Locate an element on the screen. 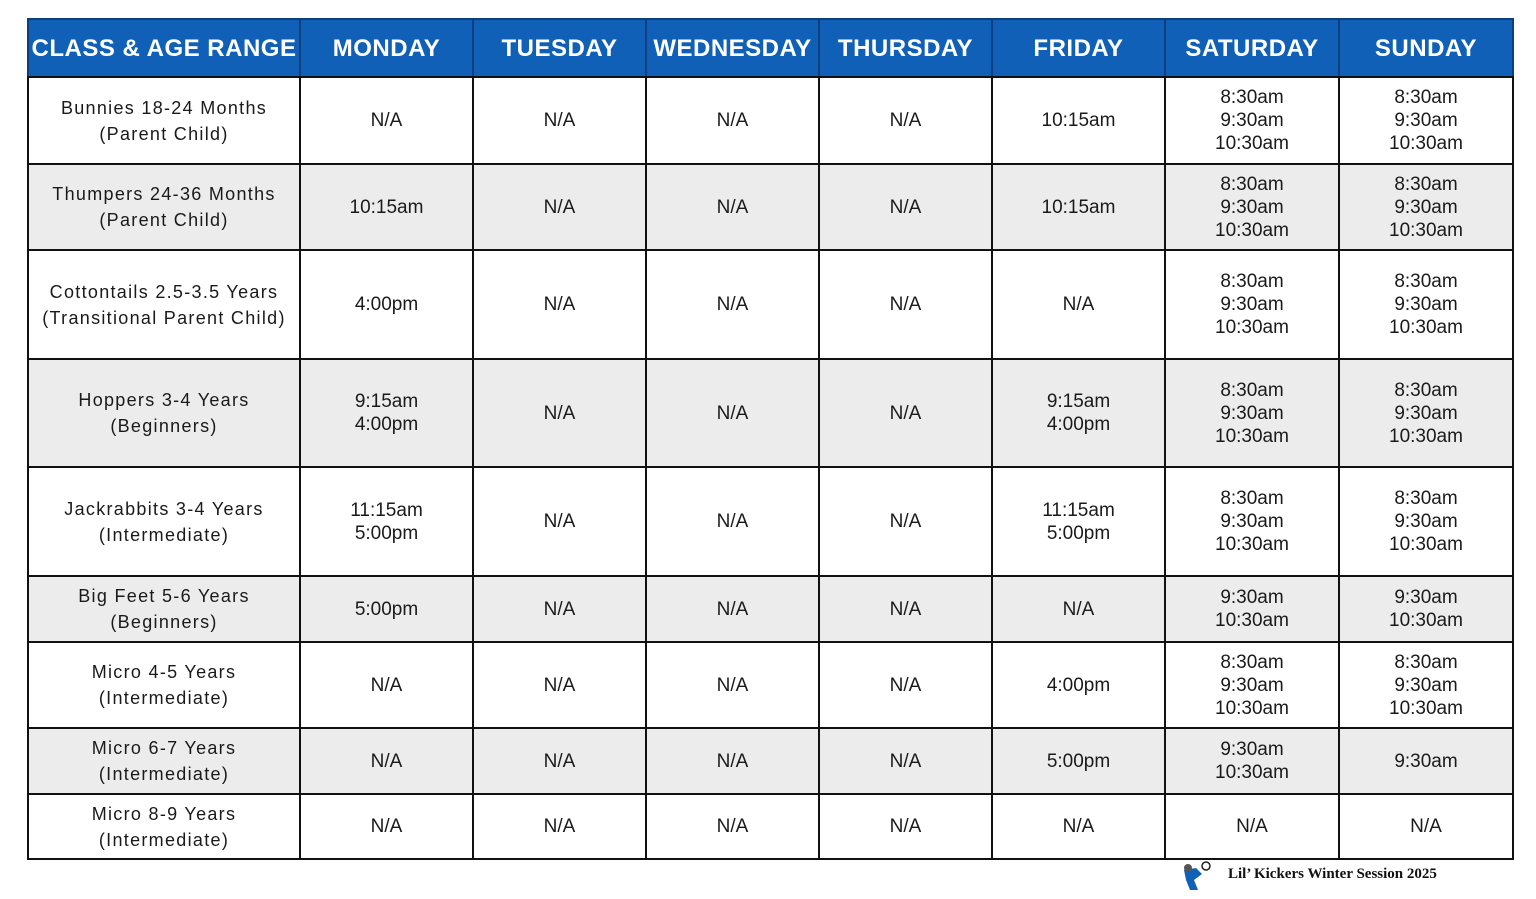 The height and width of the screenshot is (899, 1536). cell-line: Micro 6-7 Years is located at coordinates (164, 748).